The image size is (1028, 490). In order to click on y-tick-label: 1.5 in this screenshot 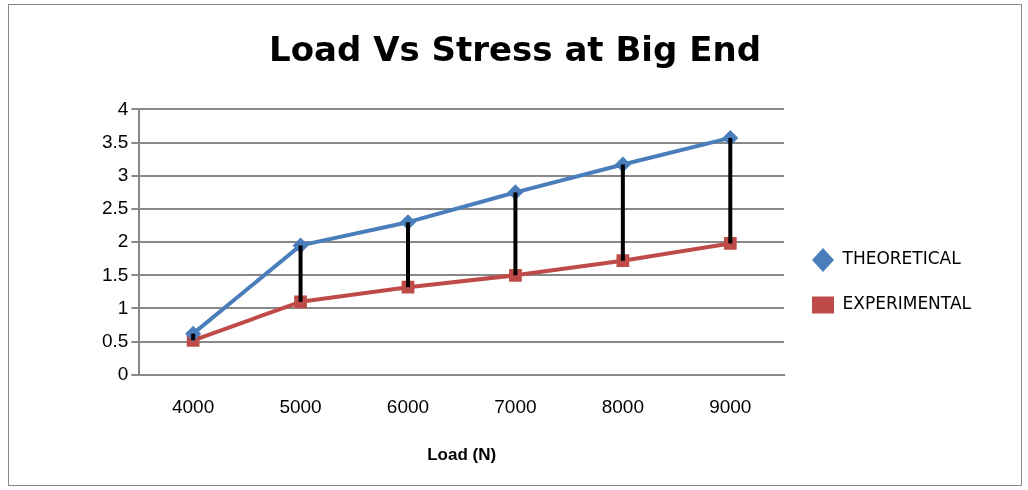, I will do `click(115, 274)`.